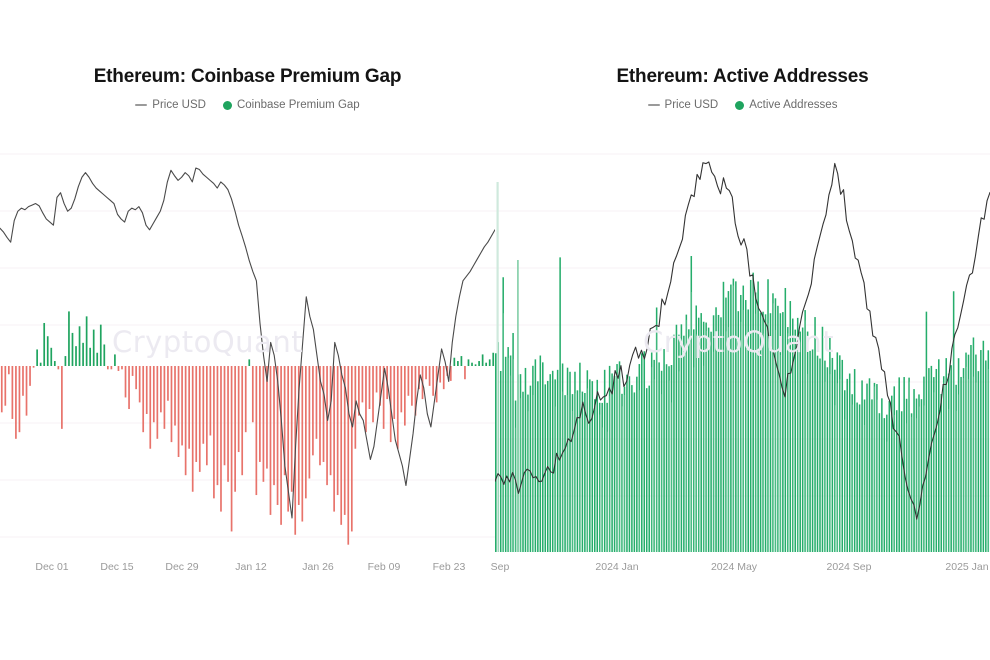 The height and width of the screenshot is (660, 990). I want to click on legend-right: Price USD Active Addresses, so click(742, 105).